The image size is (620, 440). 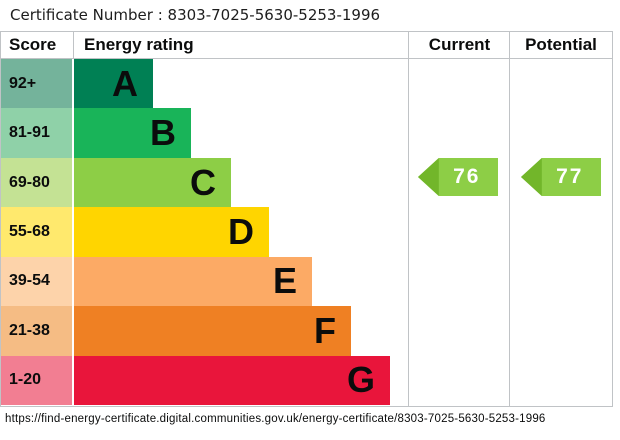 What do you see at coordinates (163, 133) in the screenshot?
I see `band-letter: B` at bounding box center [163, 133].